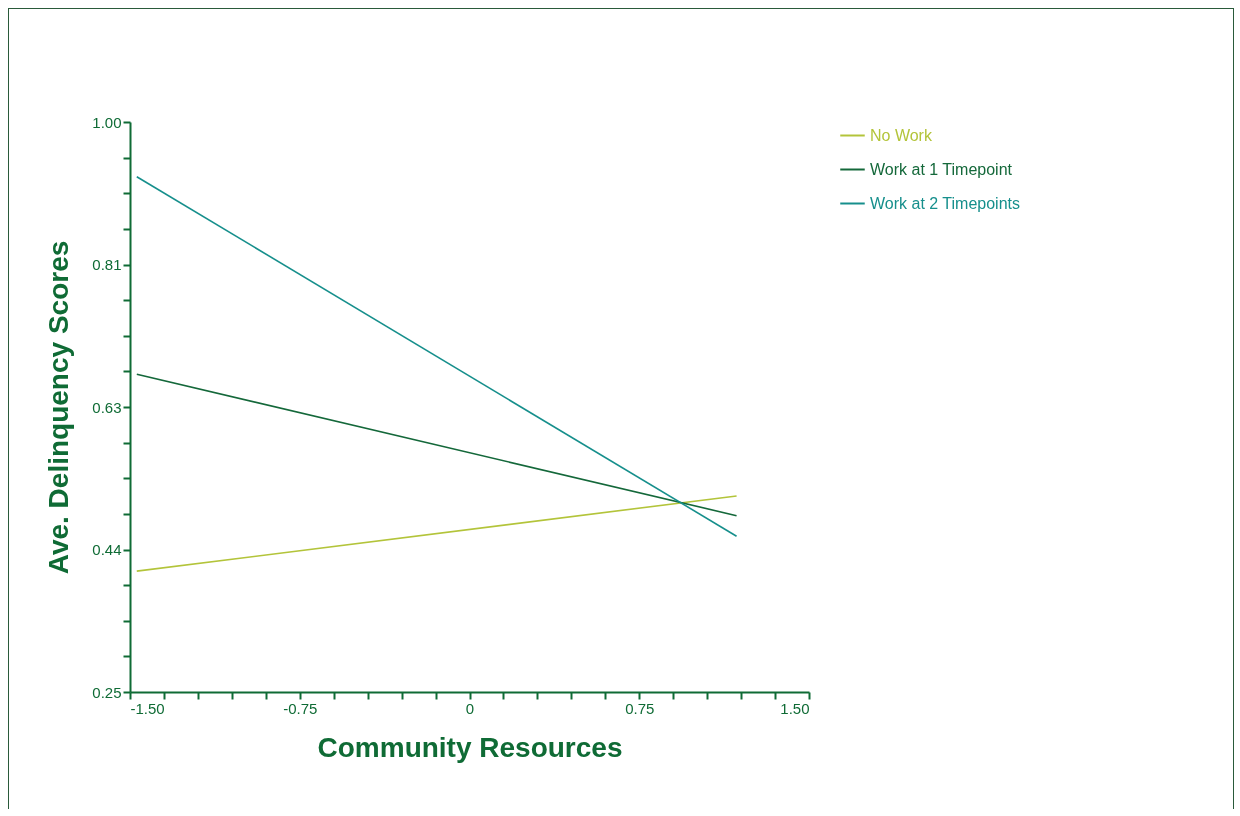 This screenshot has width=1240, height=816. I want to click on legend-label: Work at 1 Timepoint, so click(941, 169).